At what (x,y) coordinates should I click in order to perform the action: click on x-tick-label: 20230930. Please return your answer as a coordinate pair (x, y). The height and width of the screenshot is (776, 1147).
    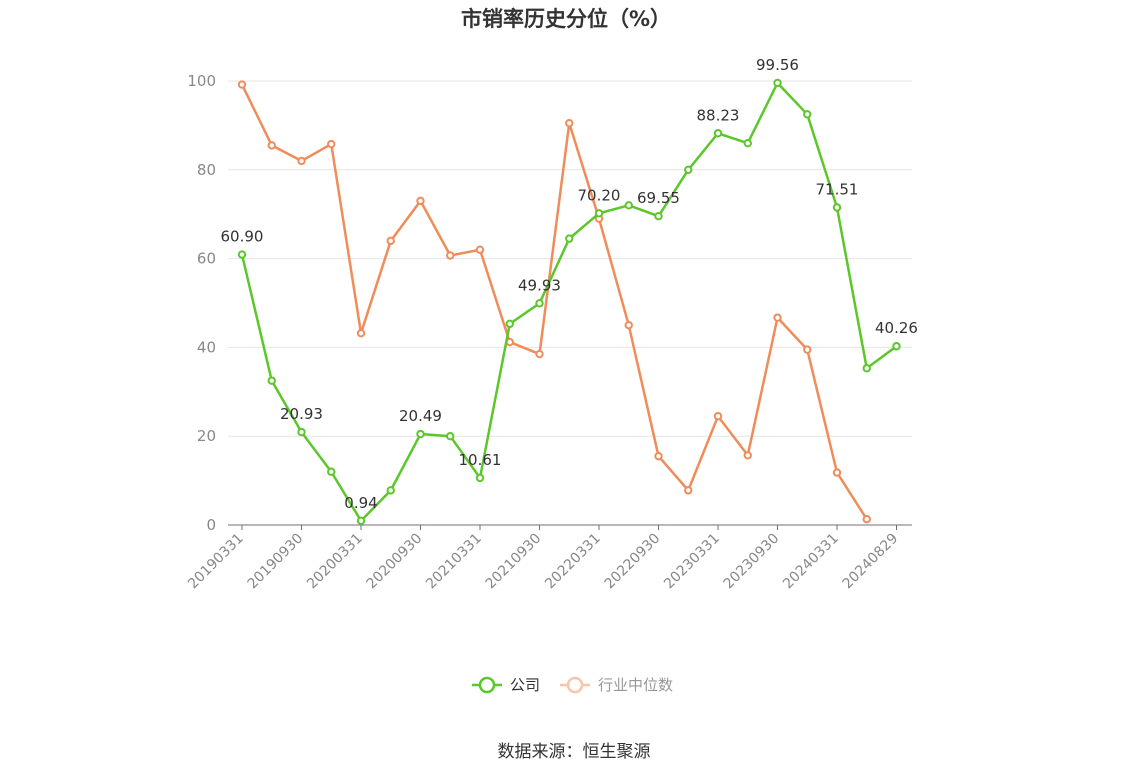
    Looking at the image, I should click on (752, 562).